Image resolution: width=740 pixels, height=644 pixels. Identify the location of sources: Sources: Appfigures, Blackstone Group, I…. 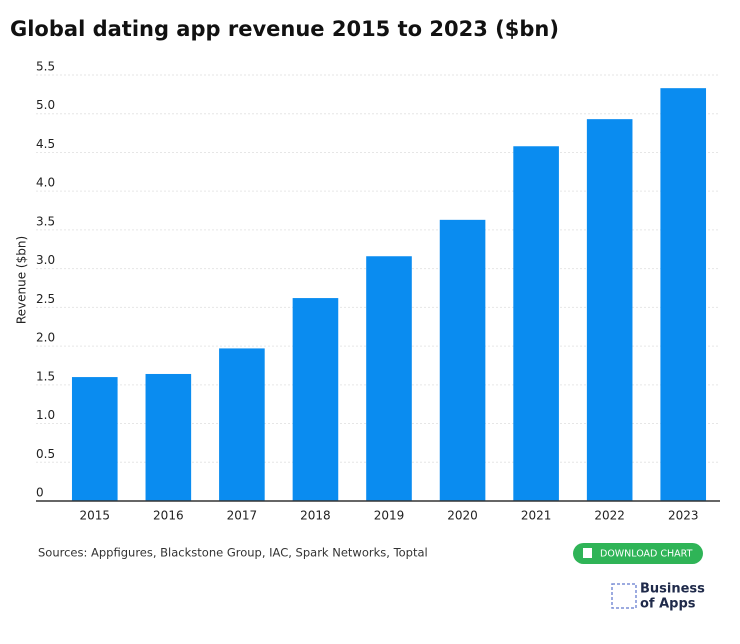
(233, 553).